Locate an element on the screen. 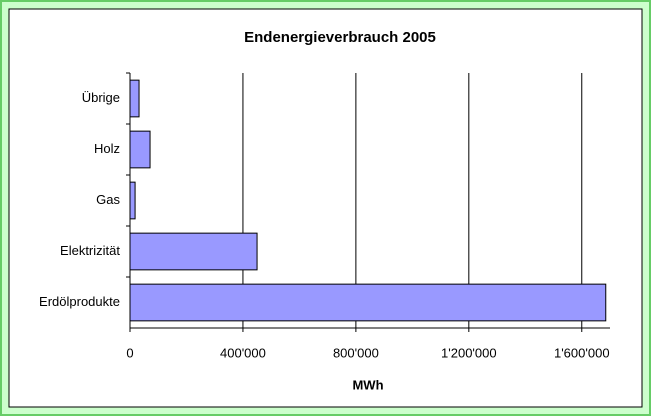 This screenshot has height=416, width=651. x-tick-label: 1'600'000 is located at coordinates (582, 352).